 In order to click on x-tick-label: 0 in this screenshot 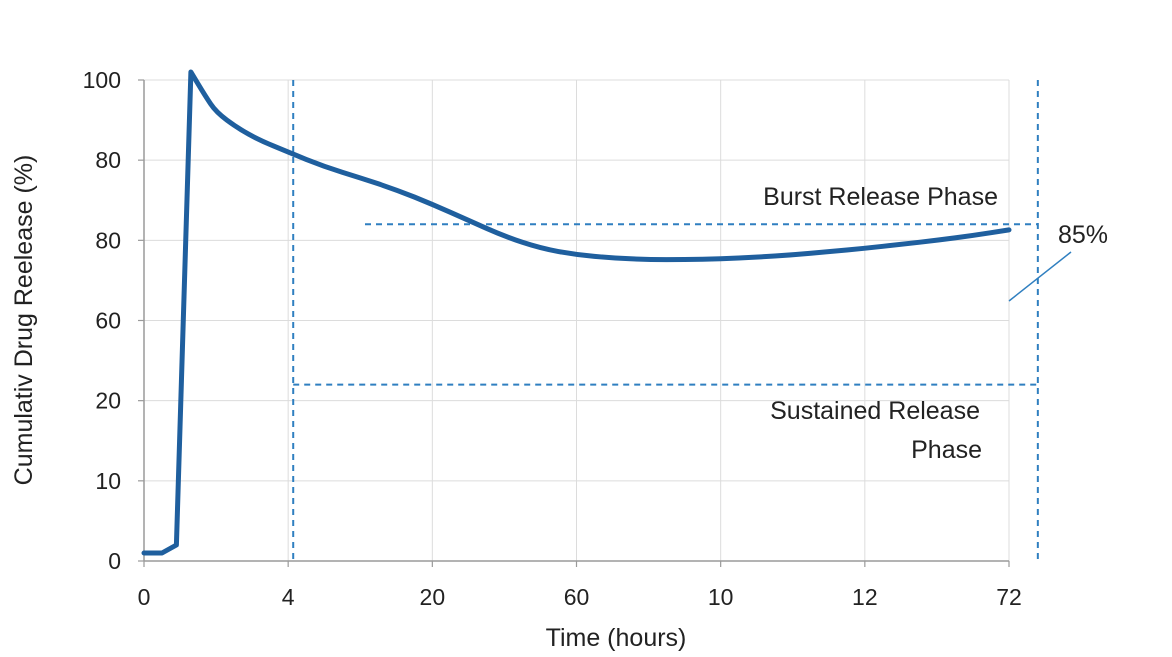, I will do `click(144, 597)`.